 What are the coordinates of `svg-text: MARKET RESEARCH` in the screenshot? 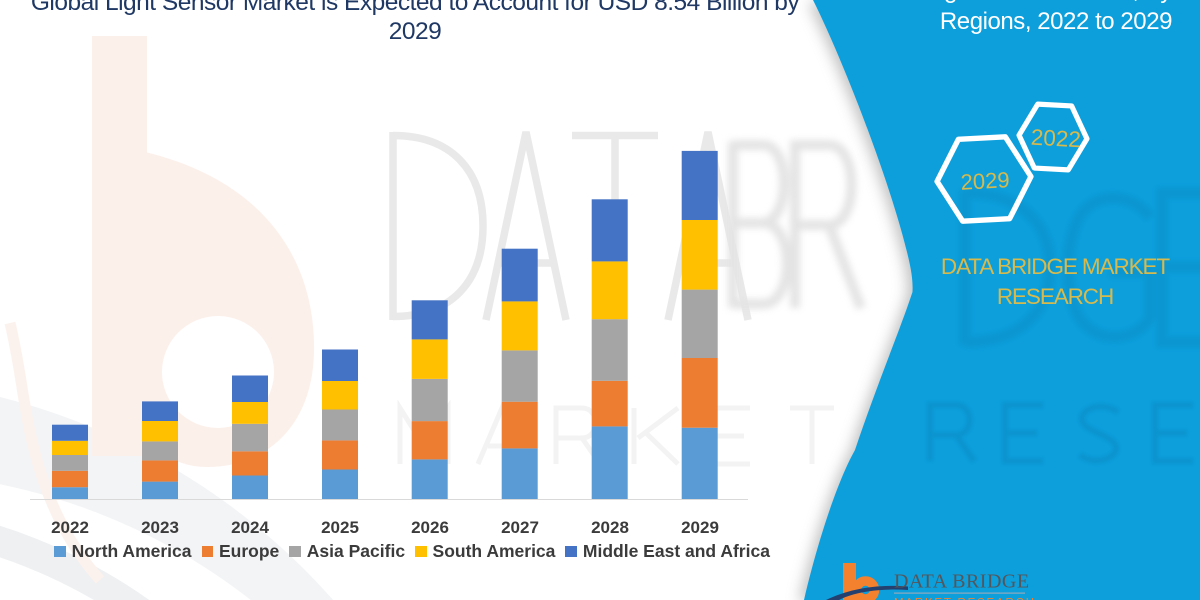 It's located at (965, 599).